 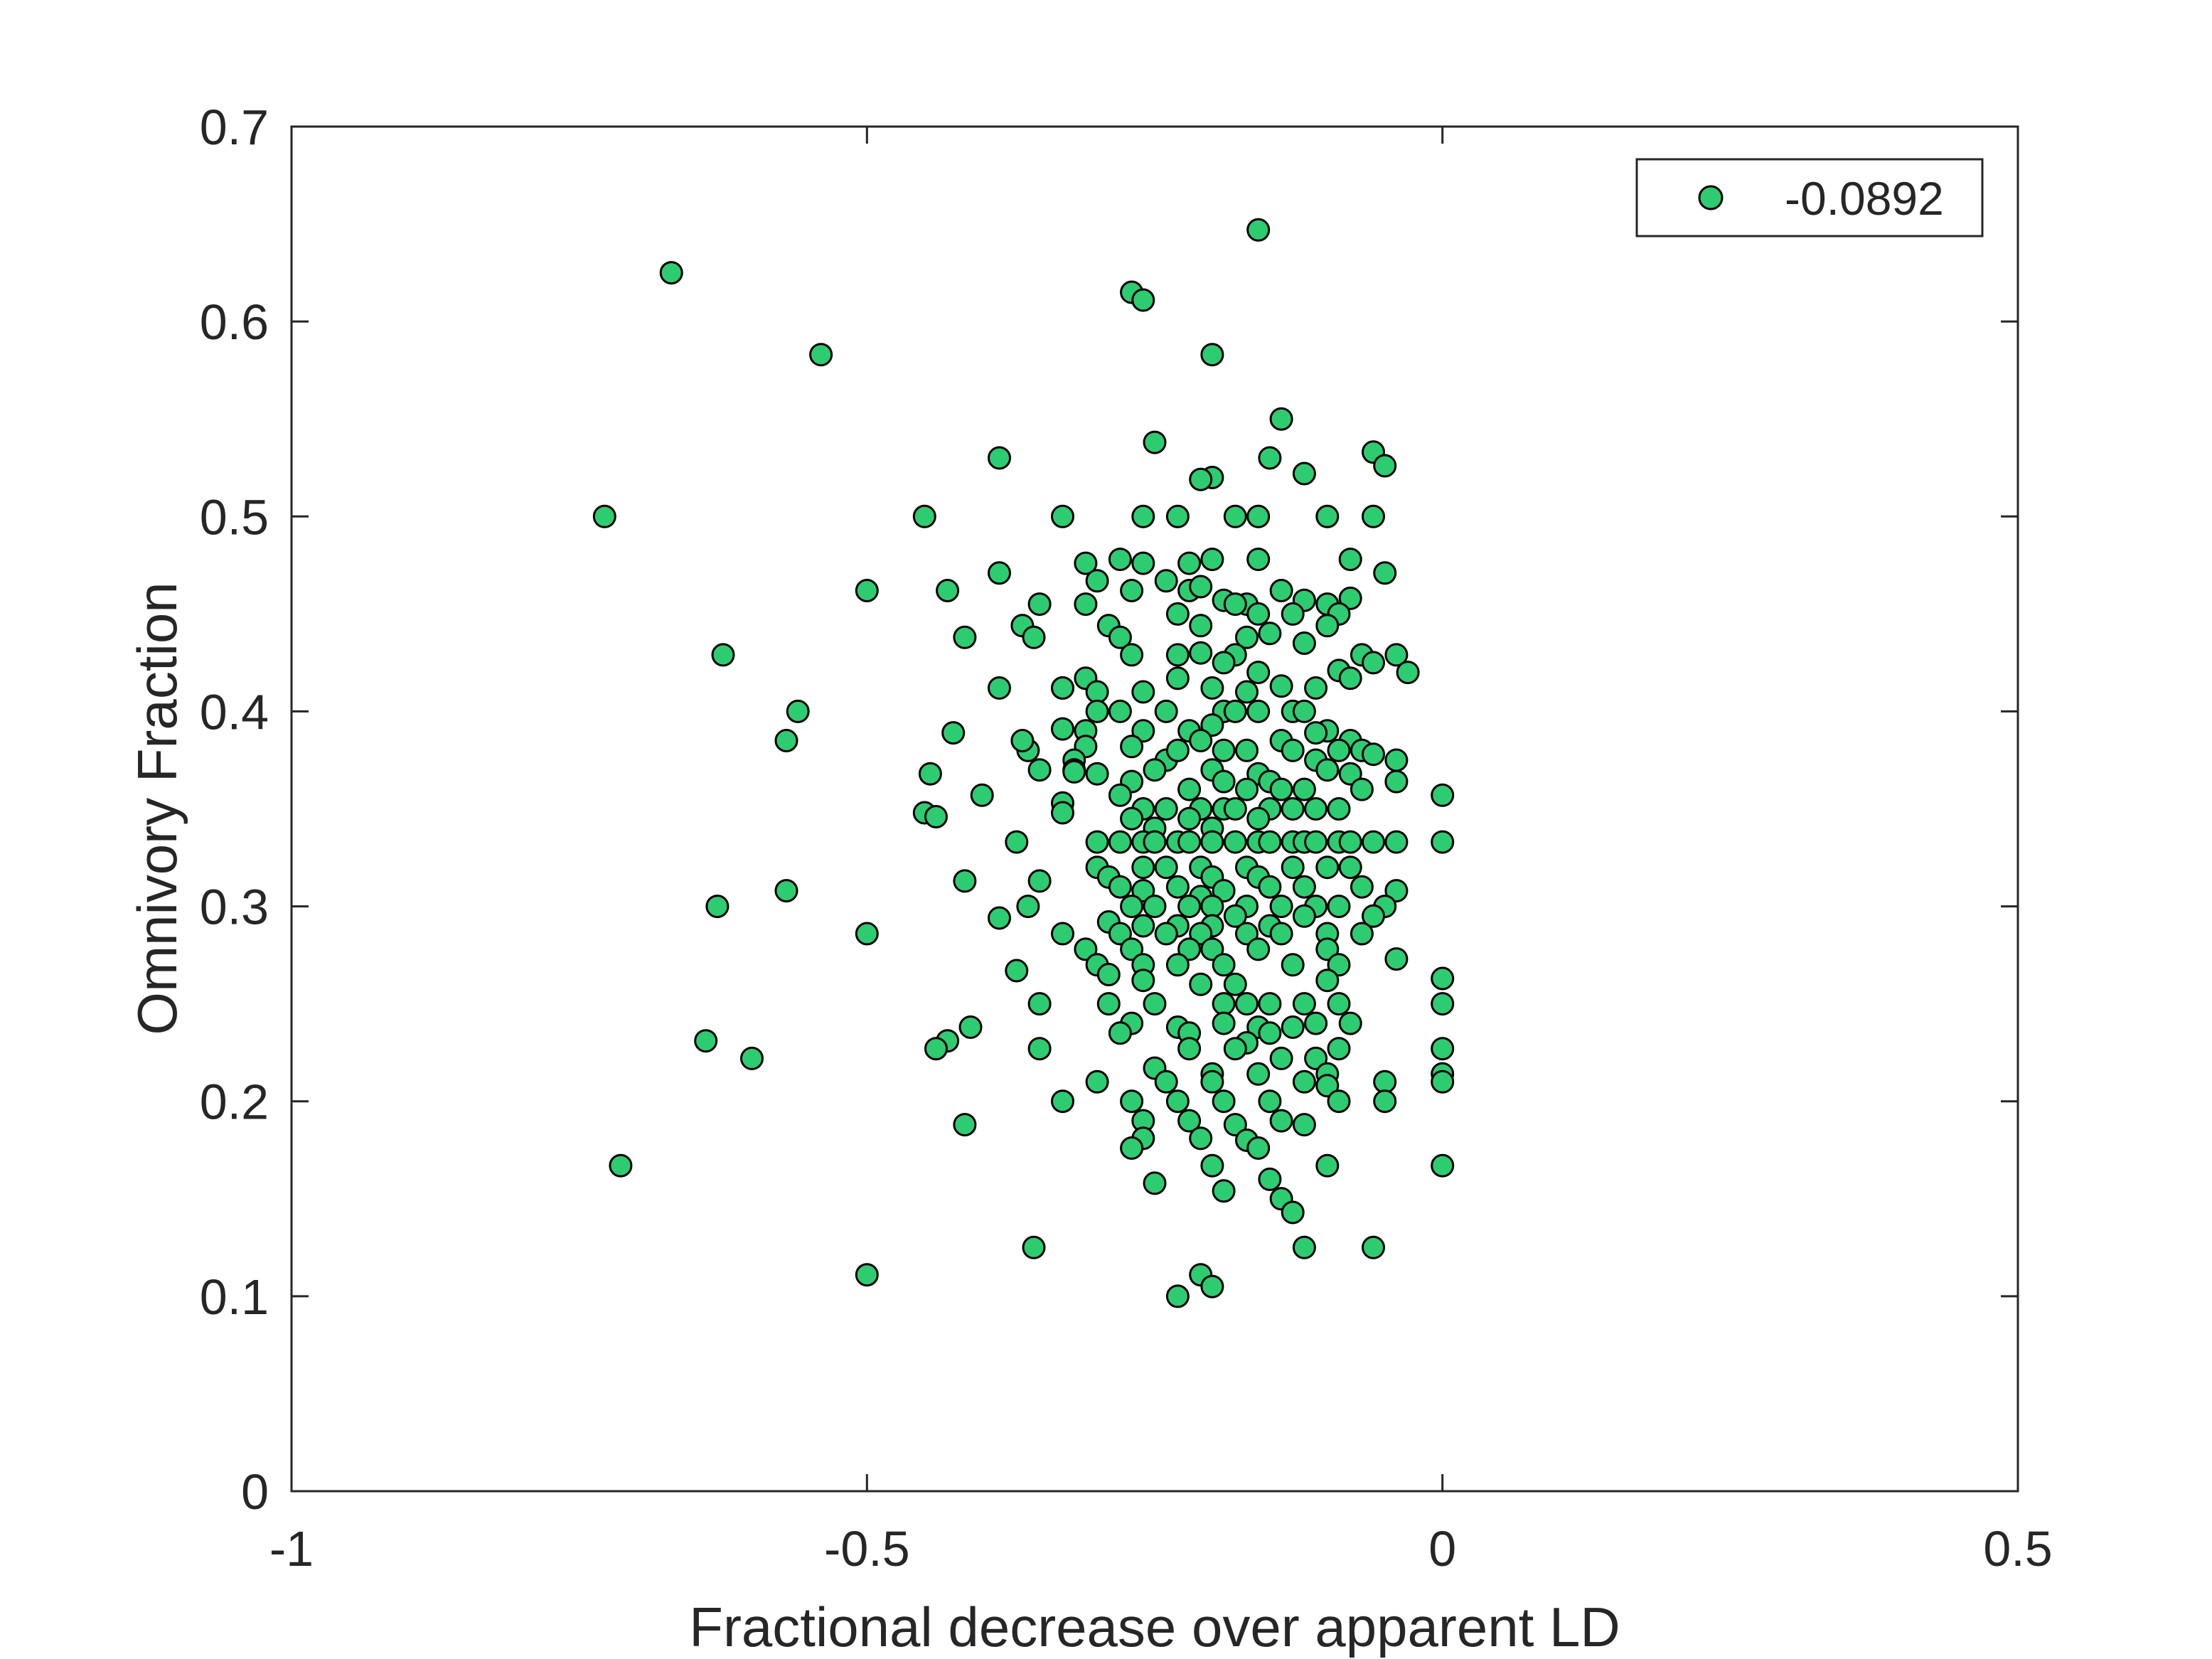 I want to click on x-tick-label: -0.5, so click(x=867, y=1549).